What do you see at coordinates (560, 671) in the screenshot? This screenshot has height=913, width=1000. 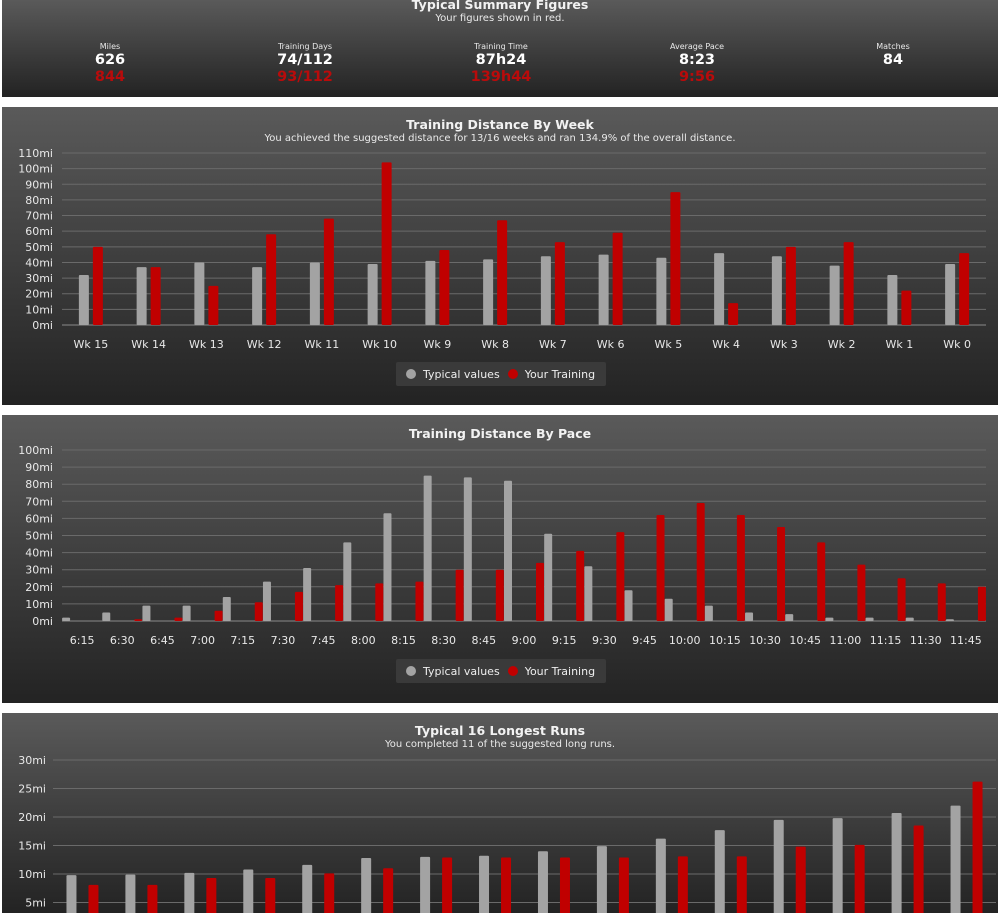 I see `legend-label: Your Training` at bounding box center [560, 671].